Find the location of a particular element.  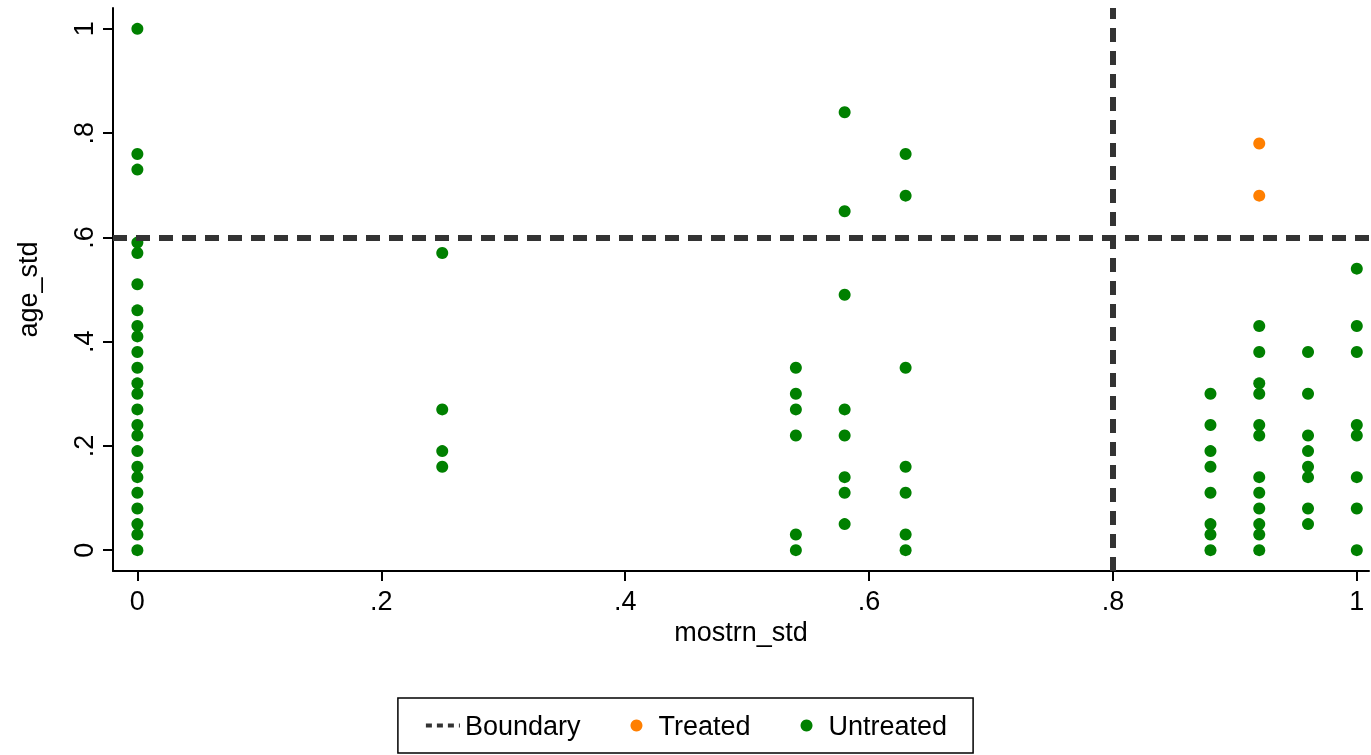

y-tick-label: .4 is located at coordinates (83, 341).